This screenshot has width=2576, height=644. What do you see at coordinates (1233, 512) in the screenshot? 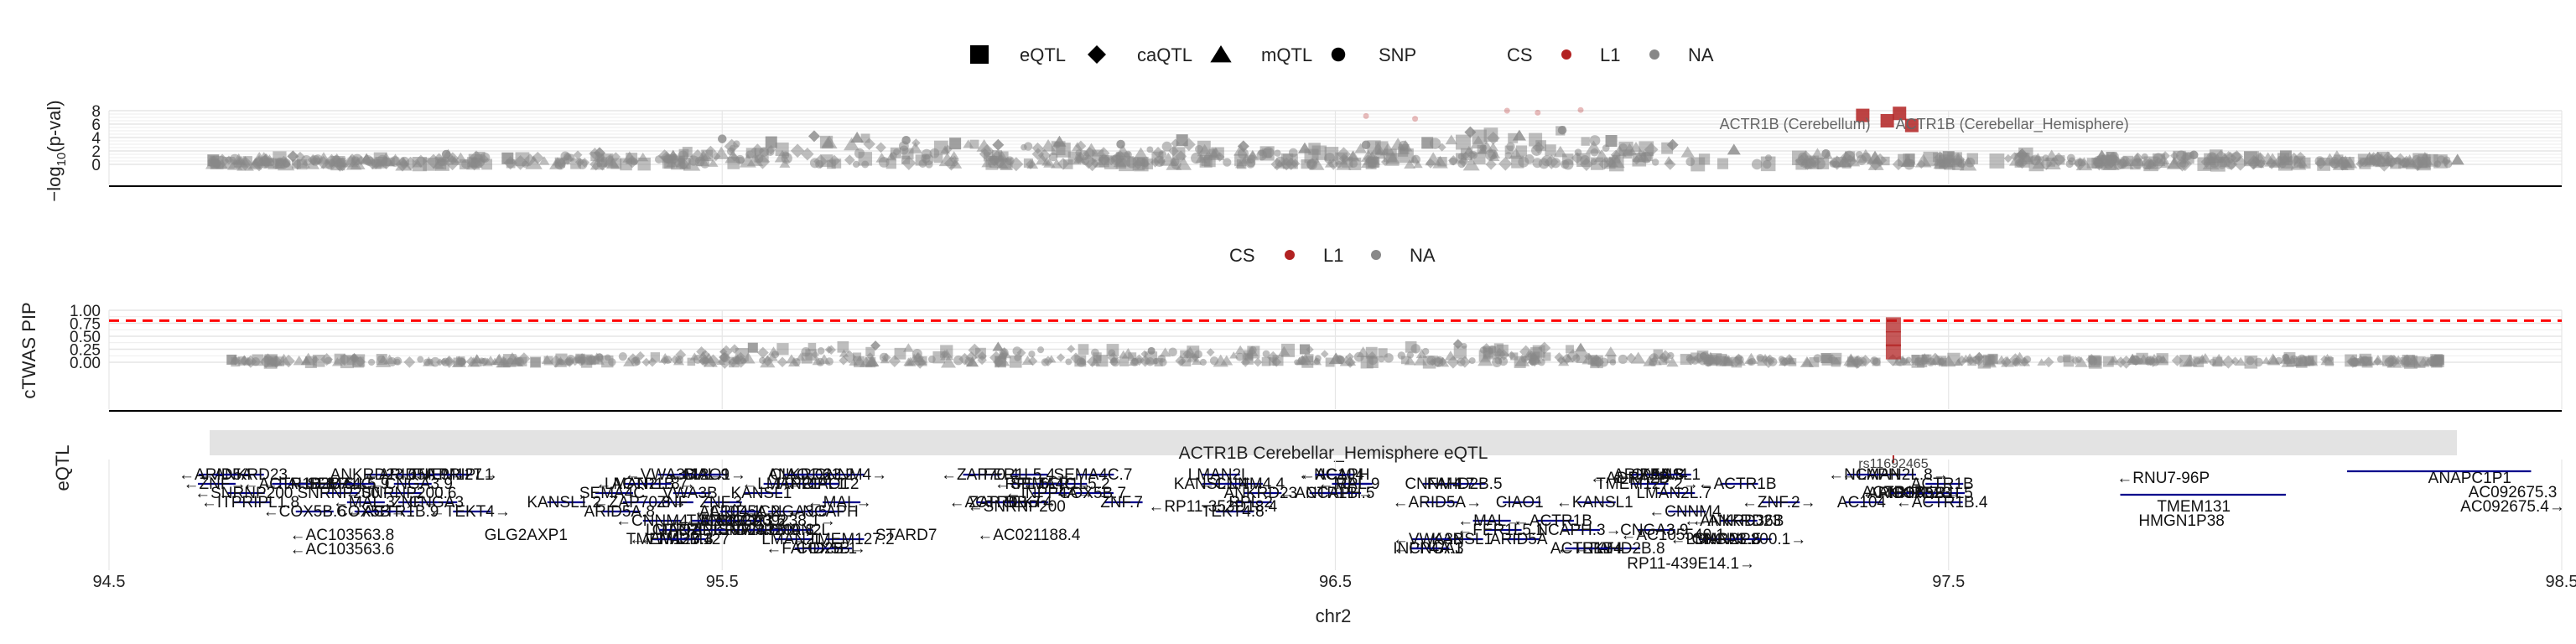
I see `gene-label: TEKT4.8` at bounding box center [1233, 512].